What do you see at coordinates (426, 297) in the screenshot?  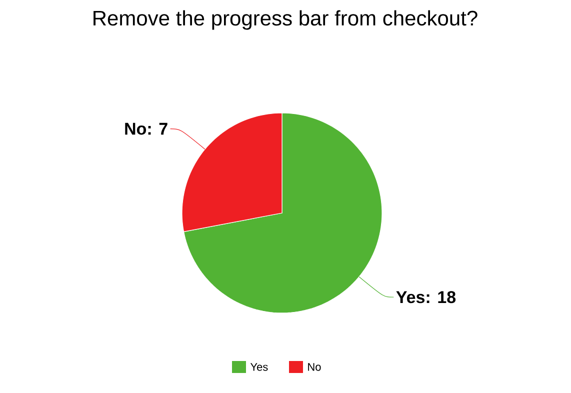 I see `data-label: Yes: 18` at bounding box center [426, 297].